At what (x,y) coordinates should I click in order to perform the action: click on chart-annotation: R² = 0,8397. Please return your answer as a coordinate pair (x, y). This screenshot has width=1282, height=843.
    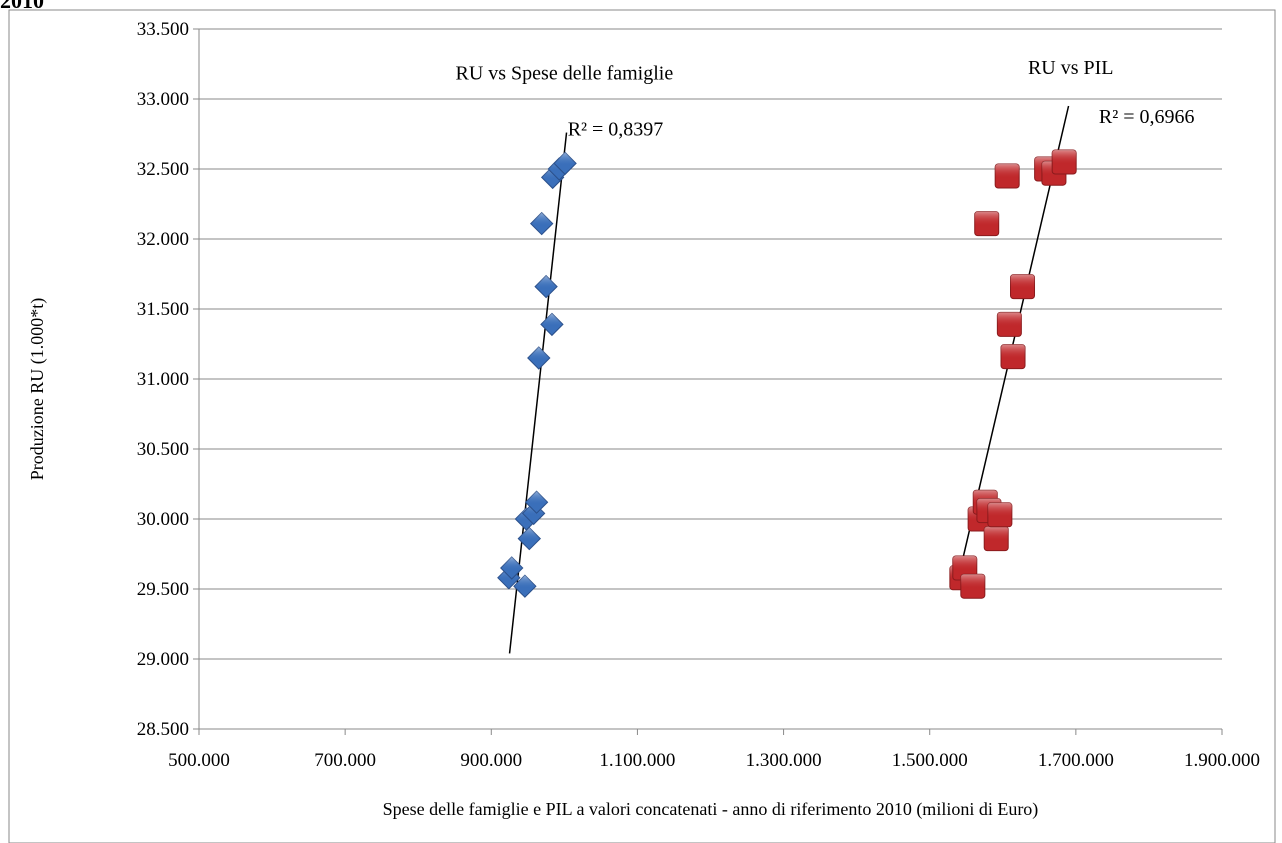
    Looking at the image, I should click on (616, 129).